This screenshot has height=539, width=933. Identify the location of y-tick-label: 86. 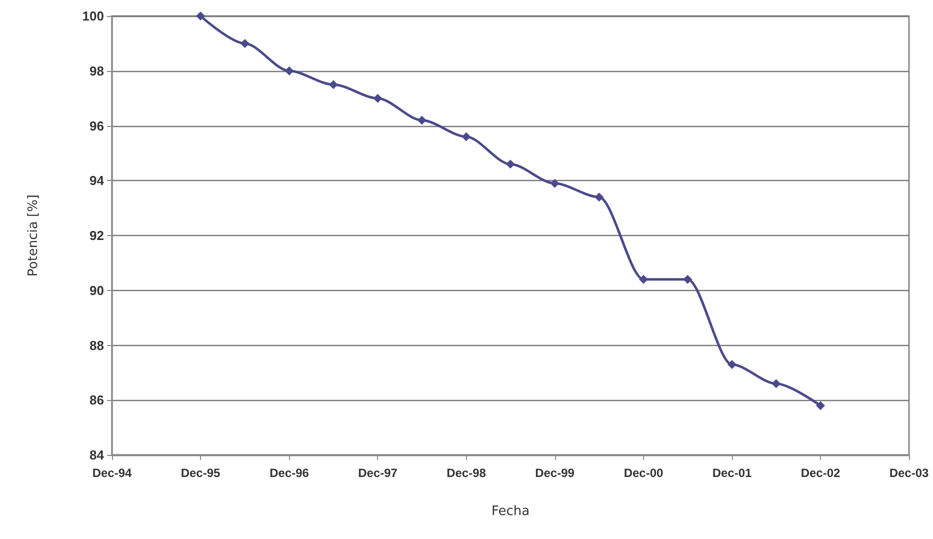
(97, 400).